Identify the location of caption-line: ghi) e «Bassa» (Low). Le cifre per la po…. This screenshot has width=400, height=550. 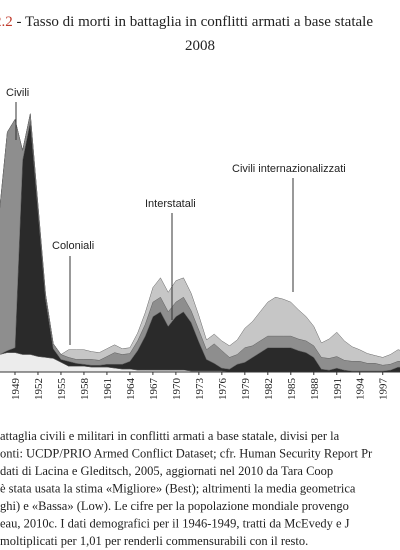
(174, 506).